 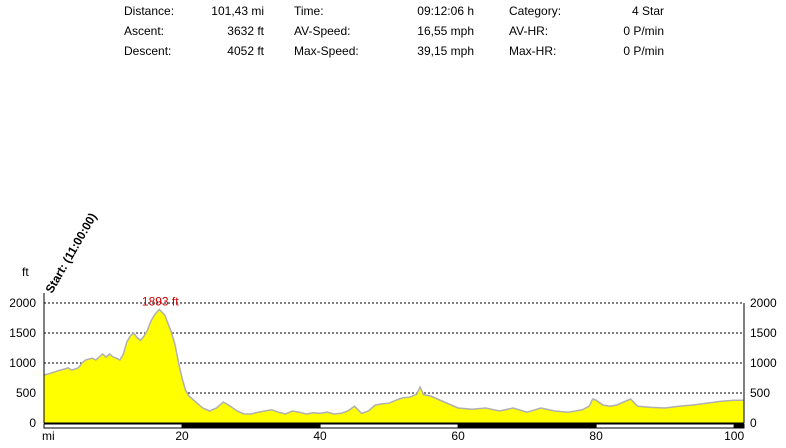 I want to click on time-value: 09:12:06 h, so click(x=445, y=11).